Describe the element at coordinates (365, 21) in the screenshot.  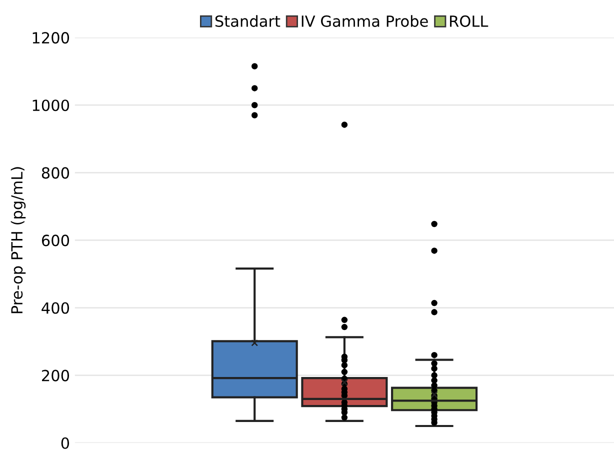
I see `legend-label: IV Gamma Probe` at that location.